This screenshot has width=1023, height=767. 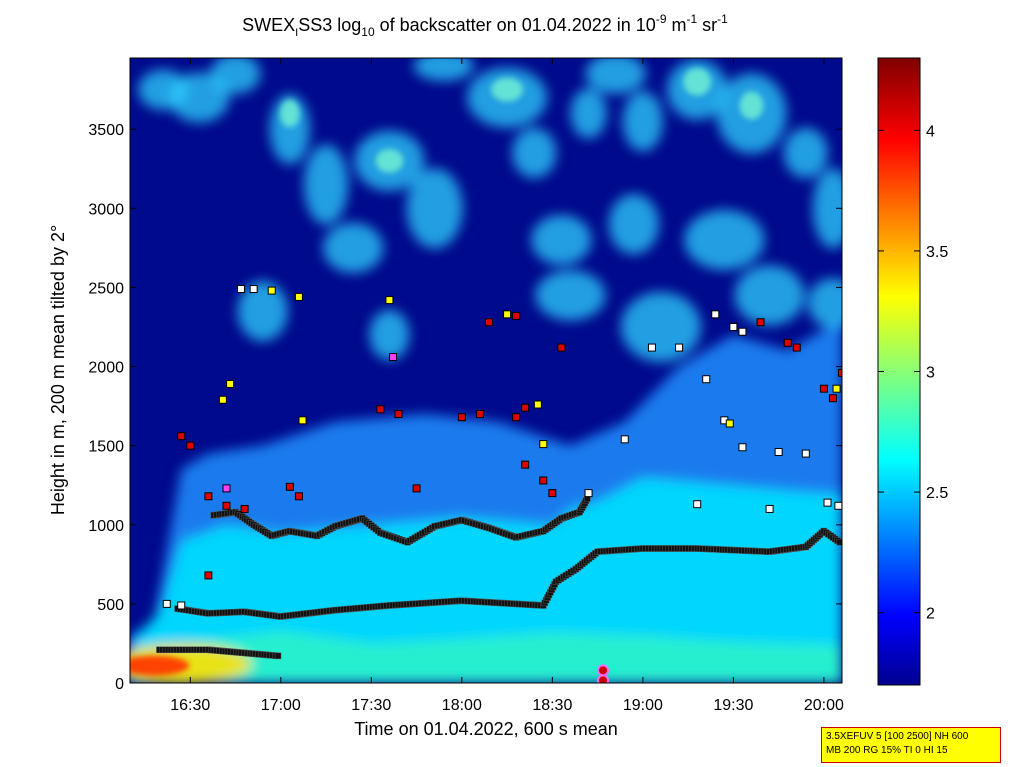 I want to click on colorbar-tick-label: 3, so click(x=930, y=373).